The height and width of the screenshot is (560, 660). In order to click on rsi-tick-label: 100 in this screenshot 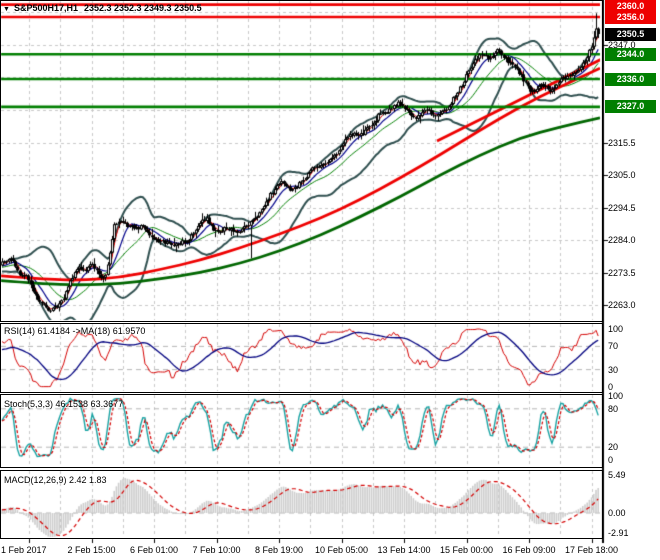, I will do `click(616, 329)`.